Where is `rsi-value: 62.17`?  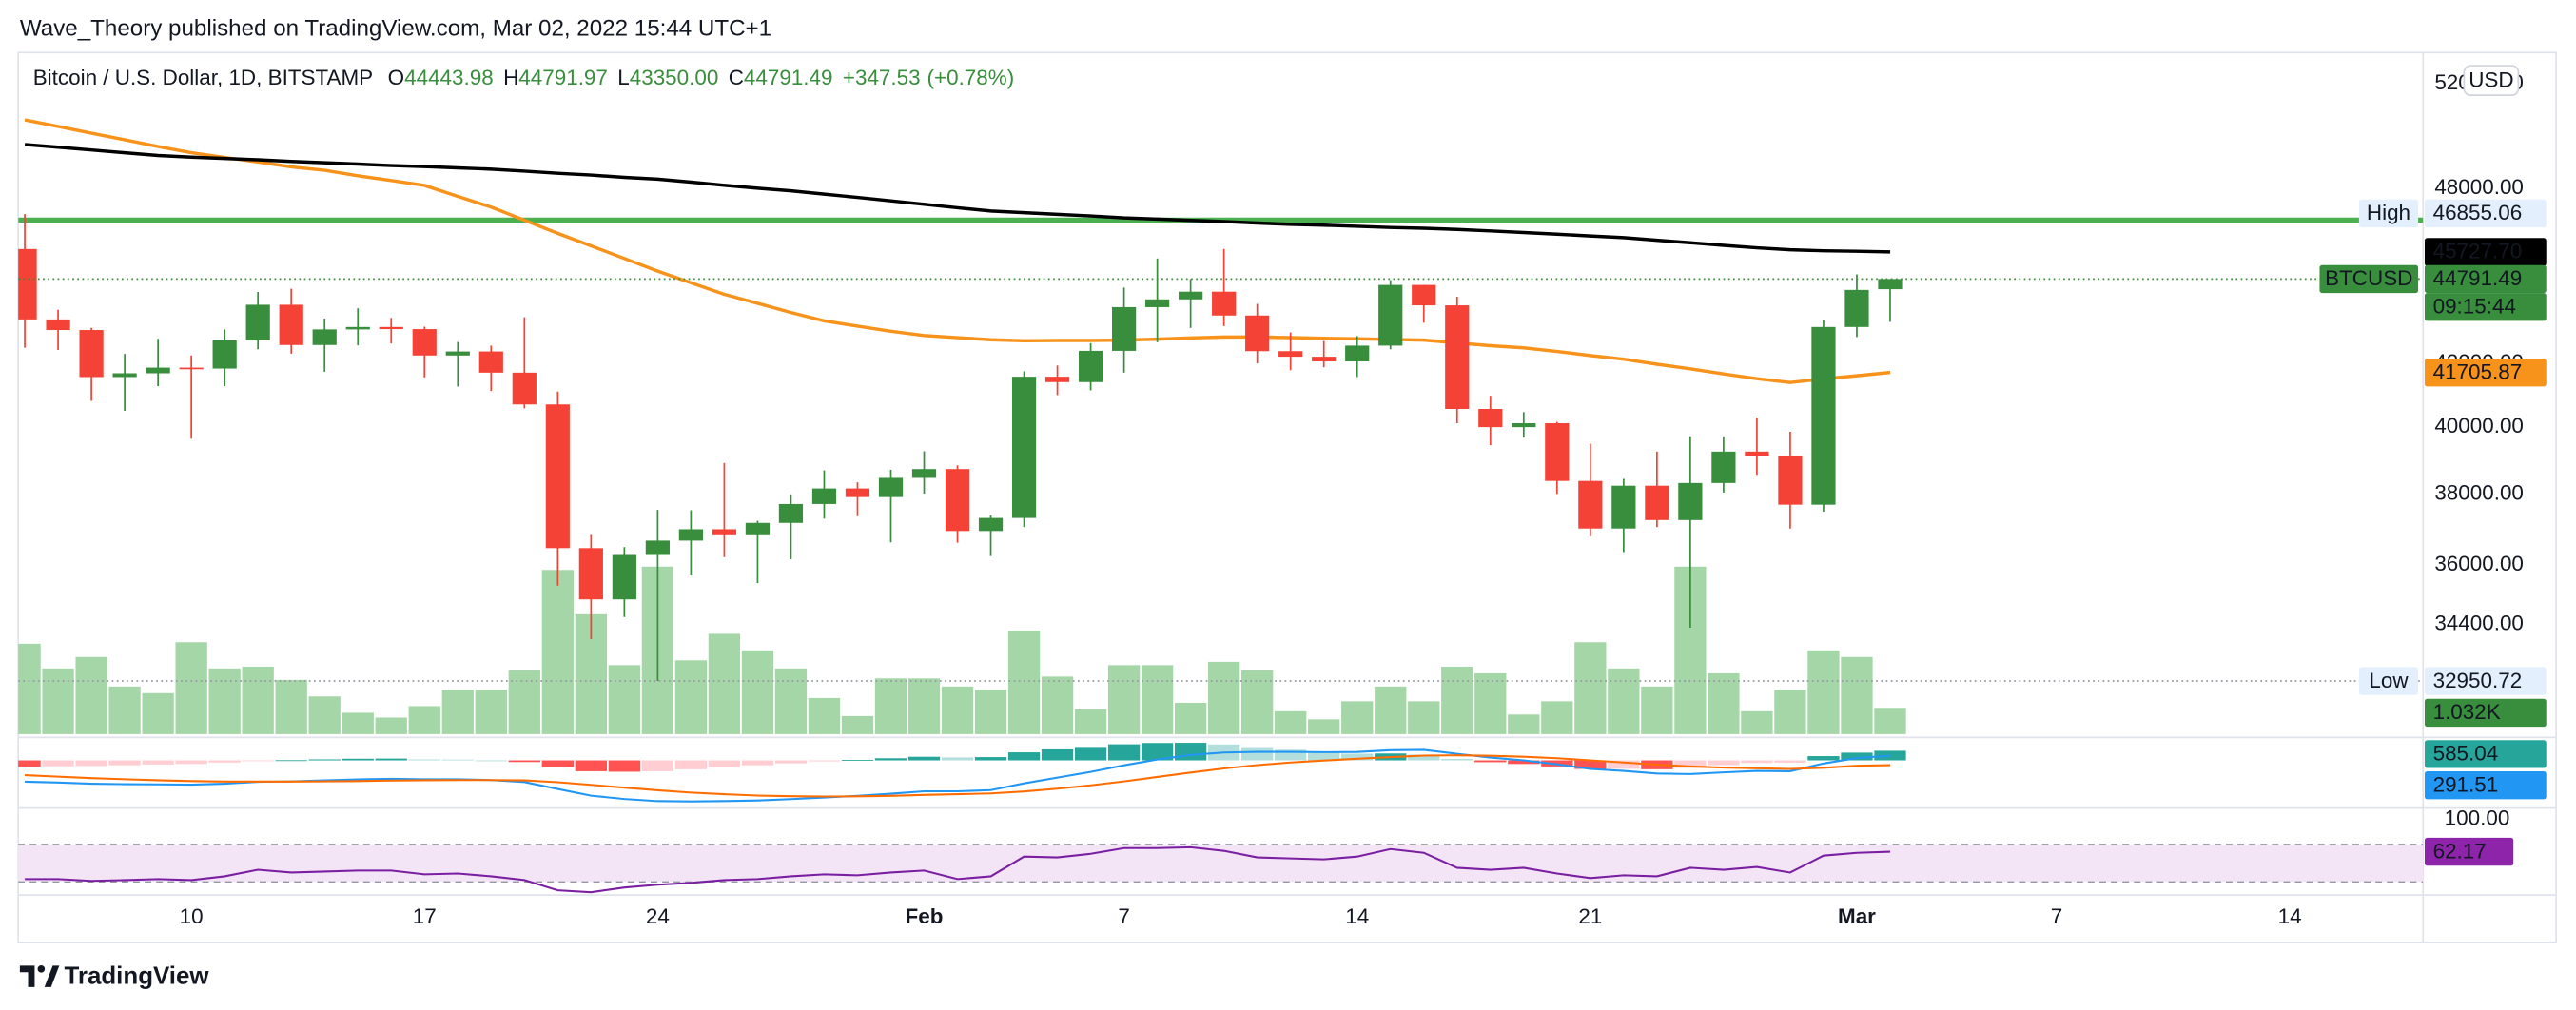
rsi-value: 62.17 is located at coordinates (2460, 851).